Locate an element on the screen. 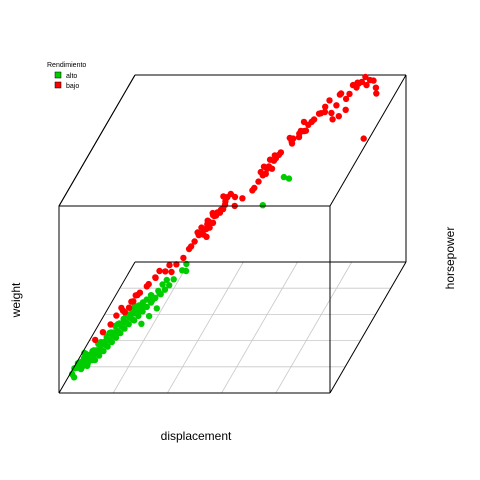 Image resolution: width=480 pixels, height=480 pixels. legend-title: Rendimiento is located at coordinates (66, 65).